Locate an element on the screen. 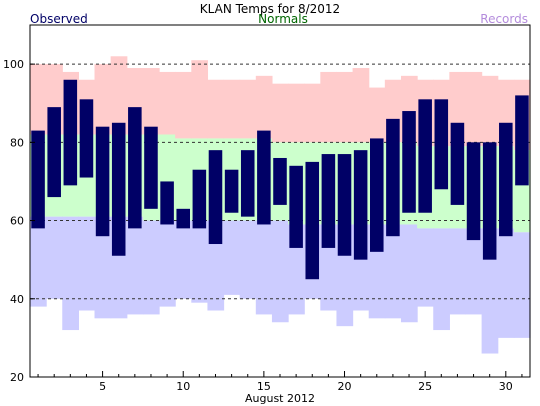 Image resolution: width=540 pixels, height=406 pixels. x-tick-label: 10 is located at coordinates (183, 386).